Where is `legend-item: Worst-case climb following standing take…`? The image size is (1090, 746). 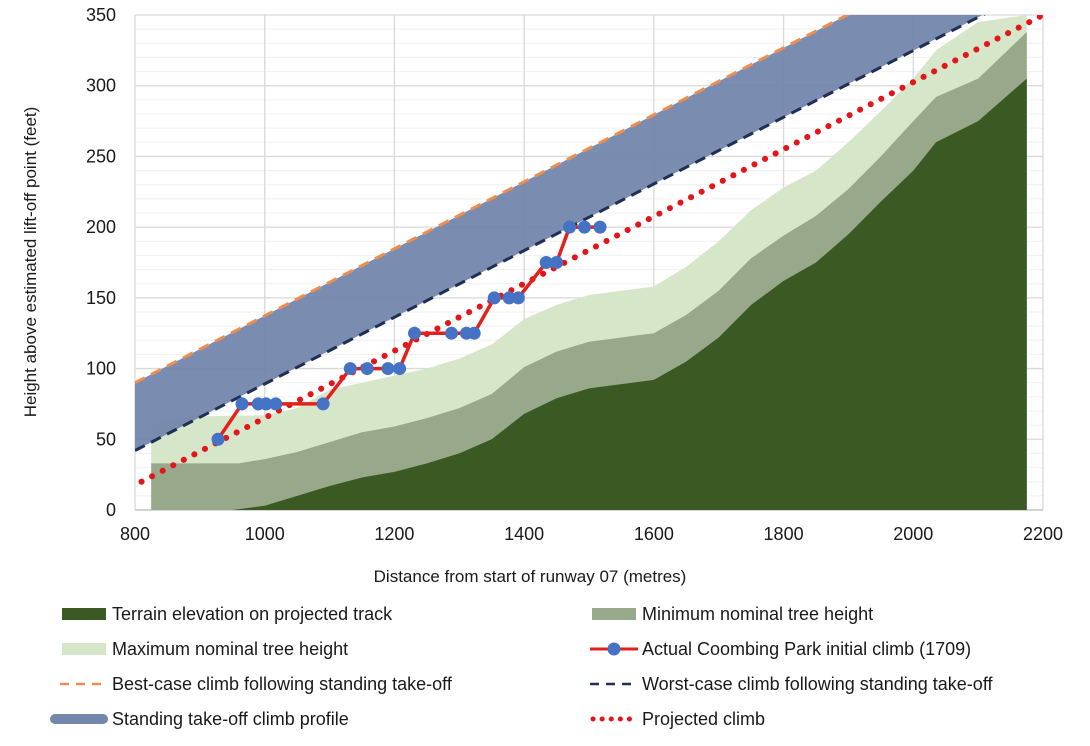 legend-item: Worst-case climb following standing take… is located at coordinates (791, 684).